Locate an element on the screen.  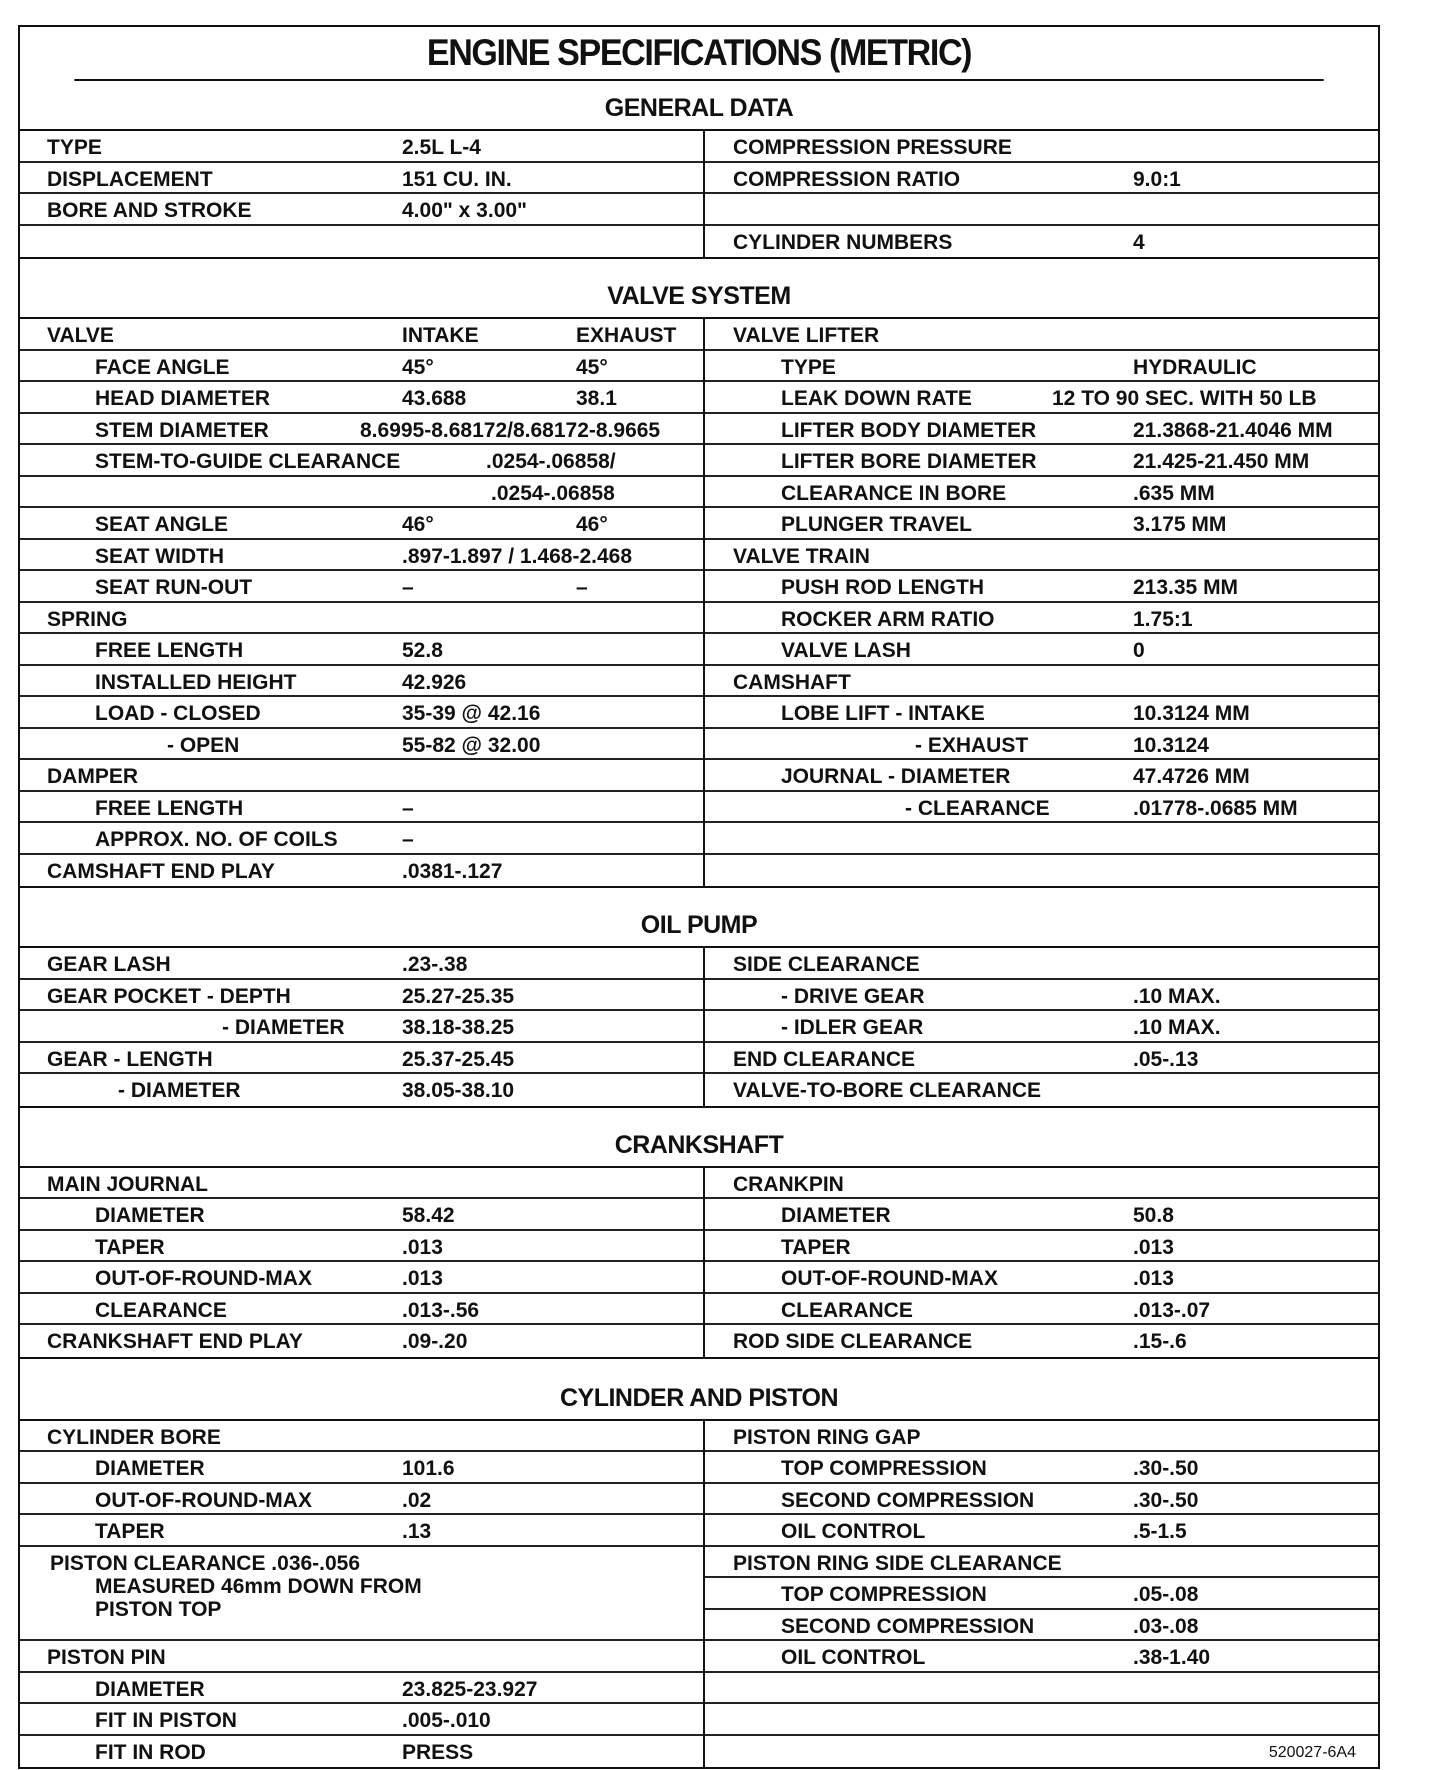
spec-value: .01778-.0685 MM is located at coordinates (1215, 808).